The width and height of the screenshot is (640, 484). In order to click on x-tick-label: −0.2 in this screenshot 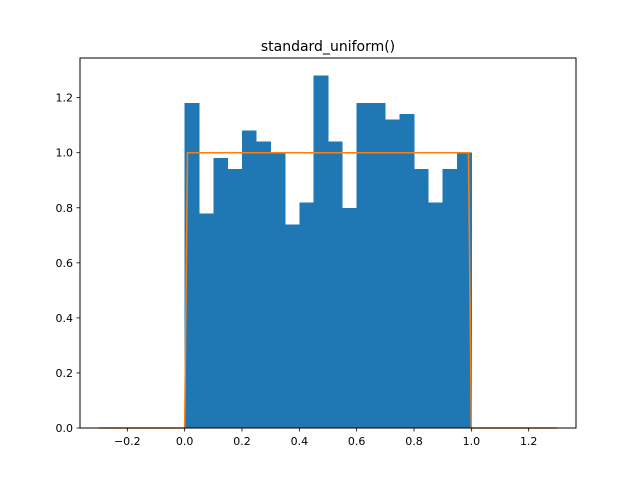, I will do `click(127, 441)`.